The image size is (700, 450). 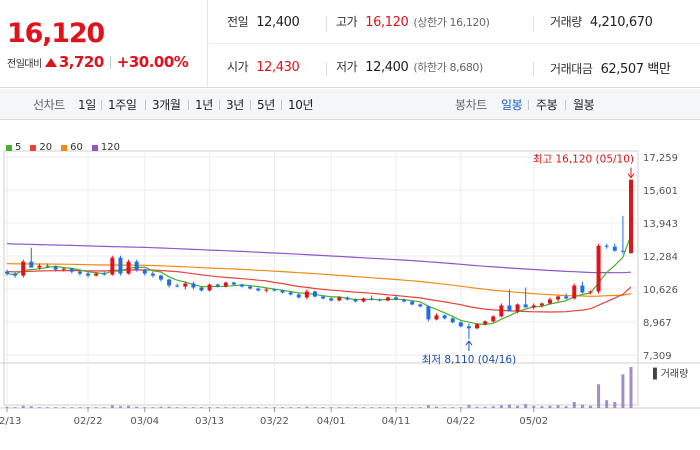 I want to click on candle-daily: 일봉, so click(x=512, y=105).